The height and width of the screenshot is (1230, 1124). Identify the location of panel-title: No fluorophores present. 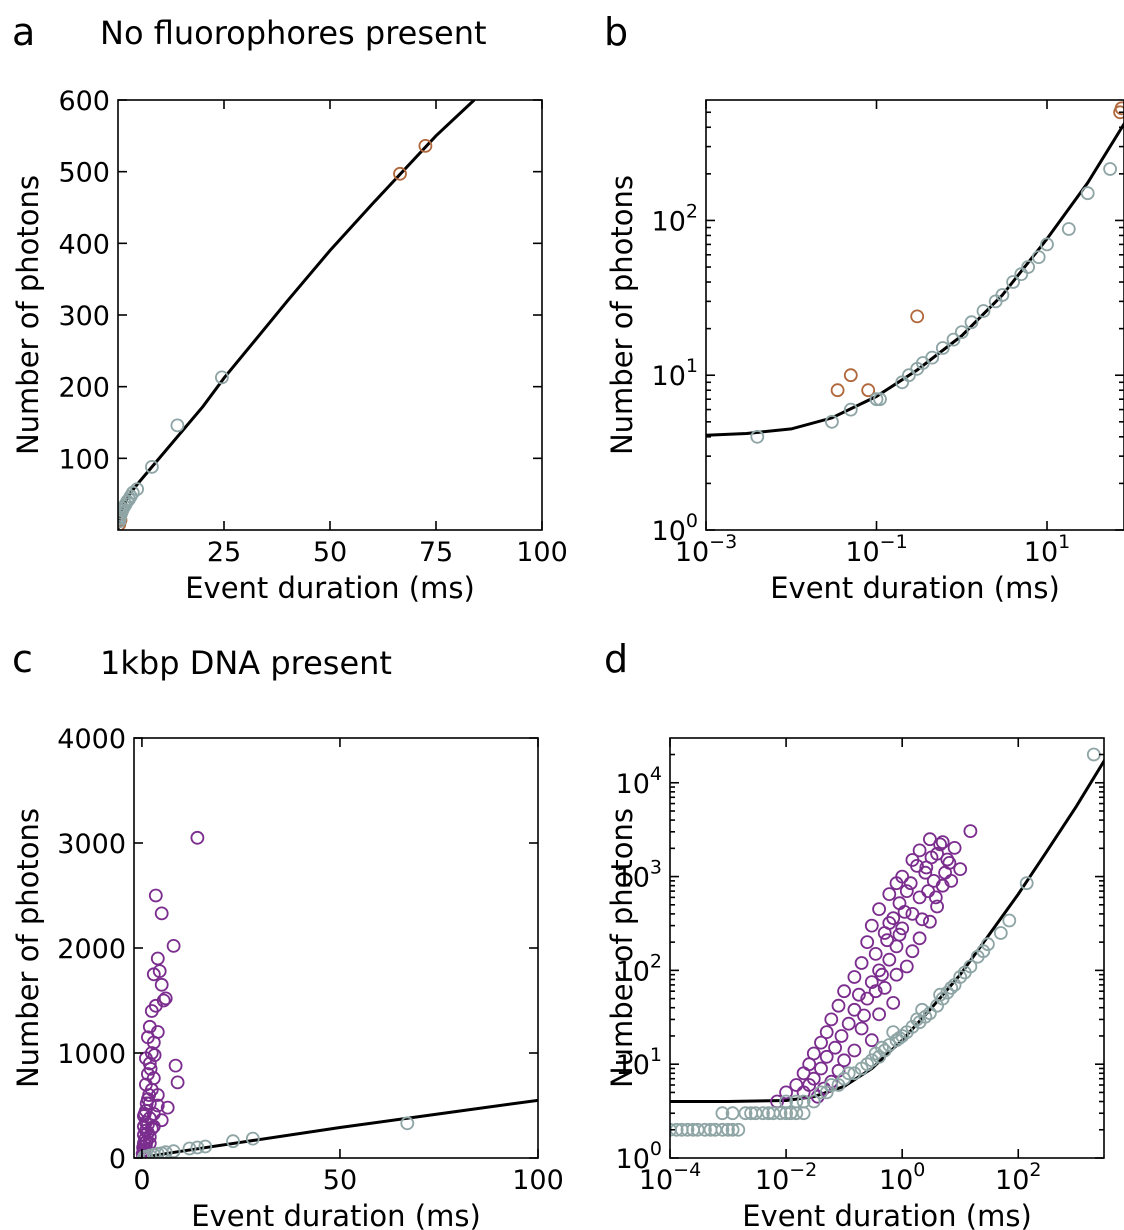
(293, 33).